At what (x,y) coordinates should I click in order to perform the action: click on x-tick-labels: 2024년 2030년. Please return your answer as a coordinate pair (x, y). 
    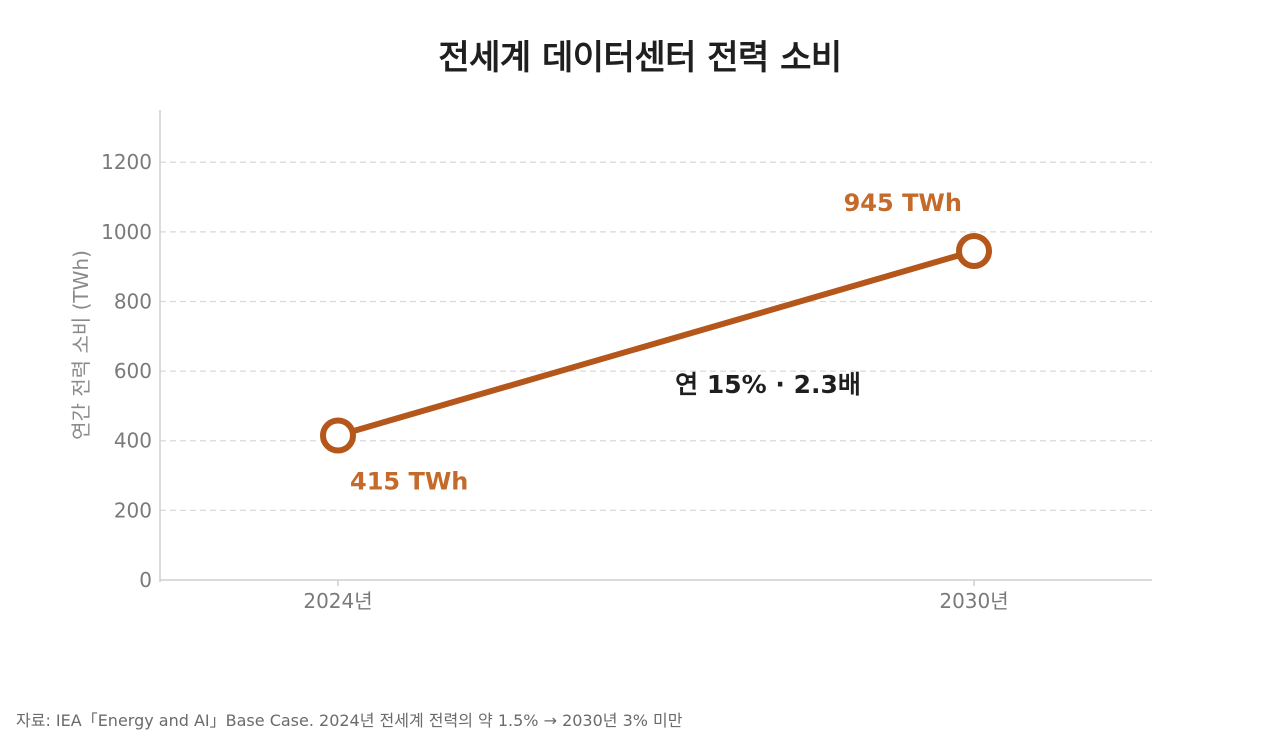
    Looking at the image, I should click on (655, 601).